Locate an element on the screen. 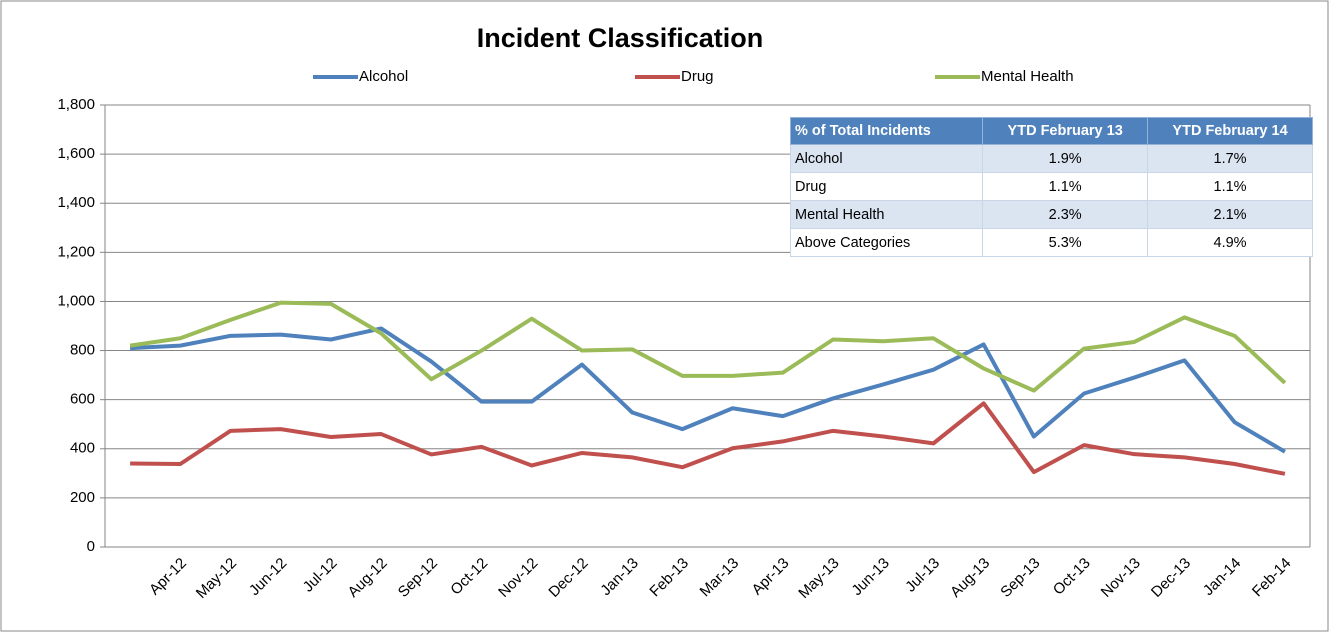 This screenshot has height=633, width=1330. legend-label: Alcohol is located at coordinates (383, 76).